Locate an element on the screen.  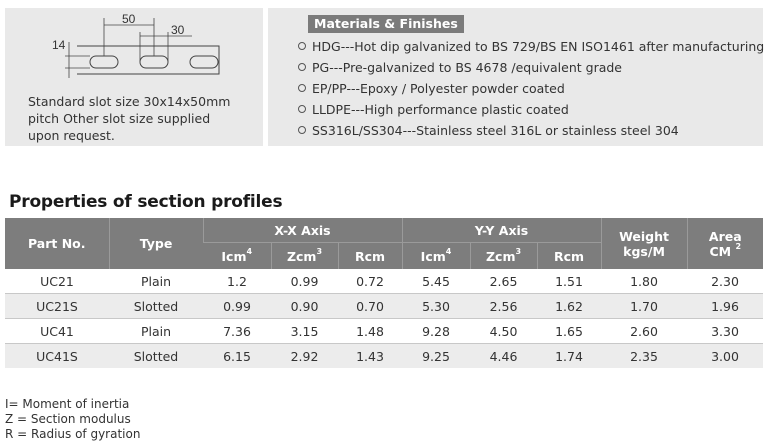
header-x-rcm: Rcm is located at coordinates (370, 255).